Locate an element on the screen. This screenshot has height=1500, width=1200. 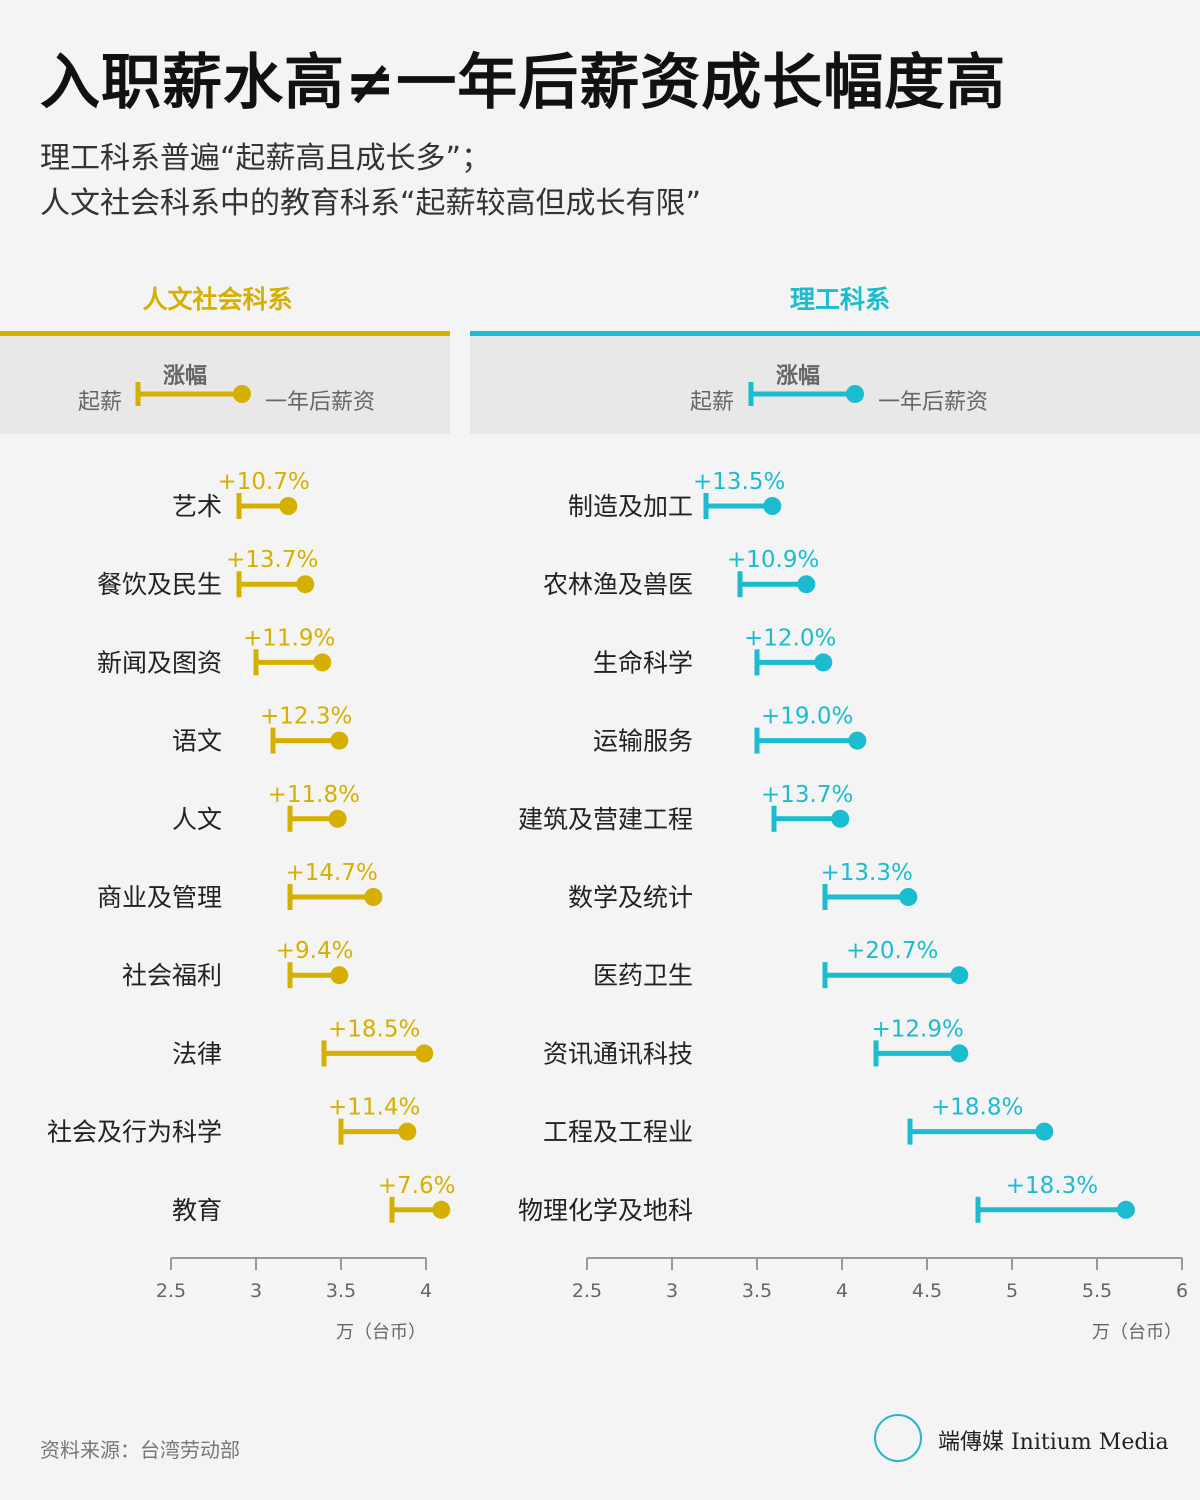
science-category-label: 数学及统计 is located at coordinates (630, 897).